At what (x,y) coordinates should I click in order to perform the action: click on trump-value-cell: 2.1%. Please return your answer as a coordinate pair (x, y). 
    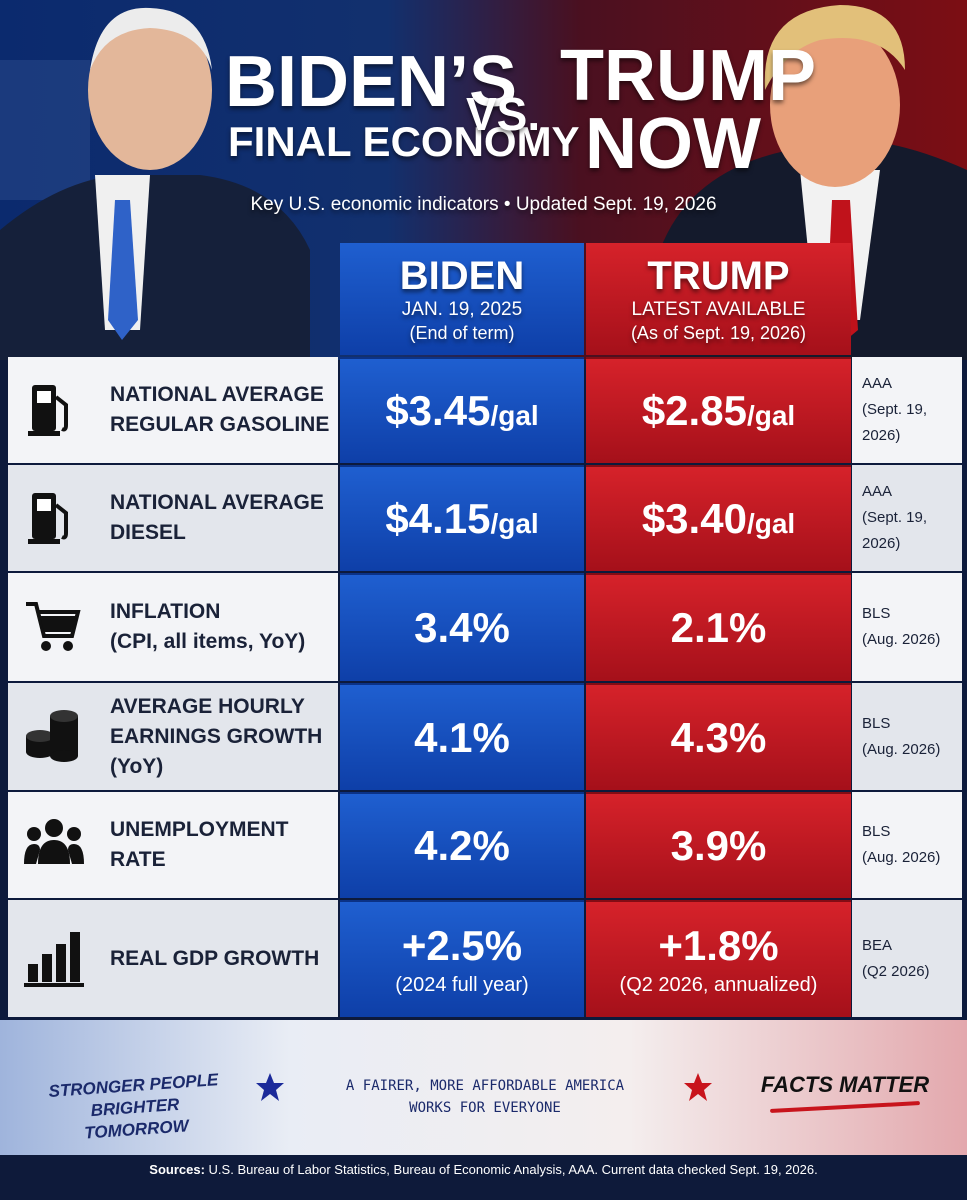
    Looking at the image, I should click on (718, 627).